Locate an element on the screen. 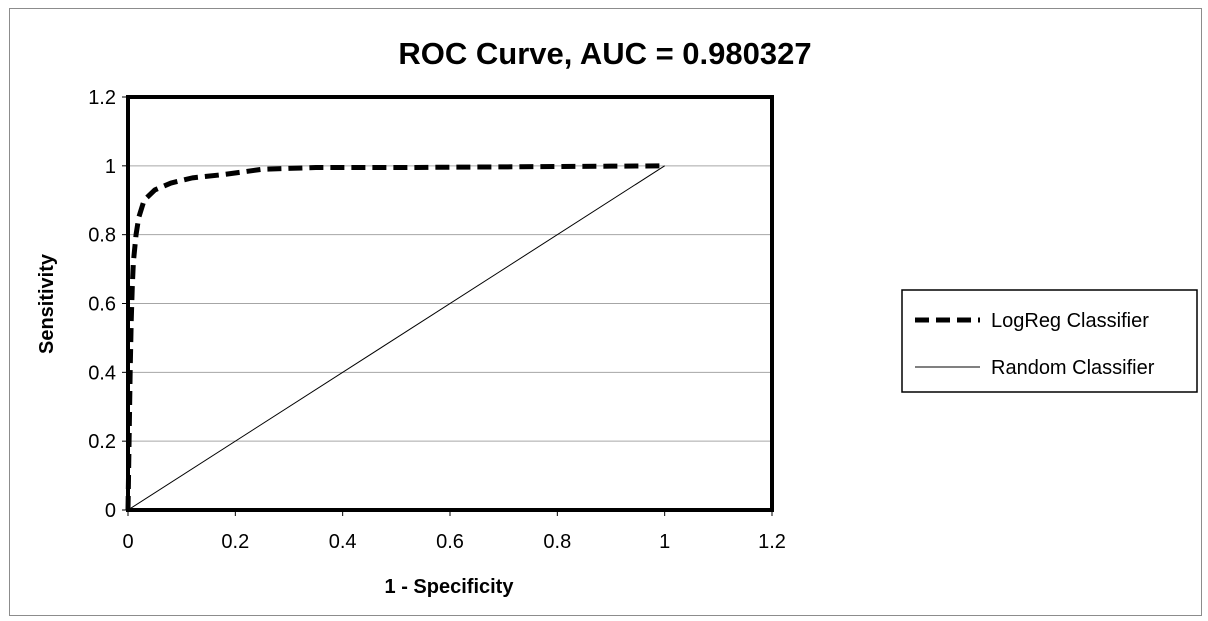  y-tick-label: 0 is located at coordinates (110, 511).